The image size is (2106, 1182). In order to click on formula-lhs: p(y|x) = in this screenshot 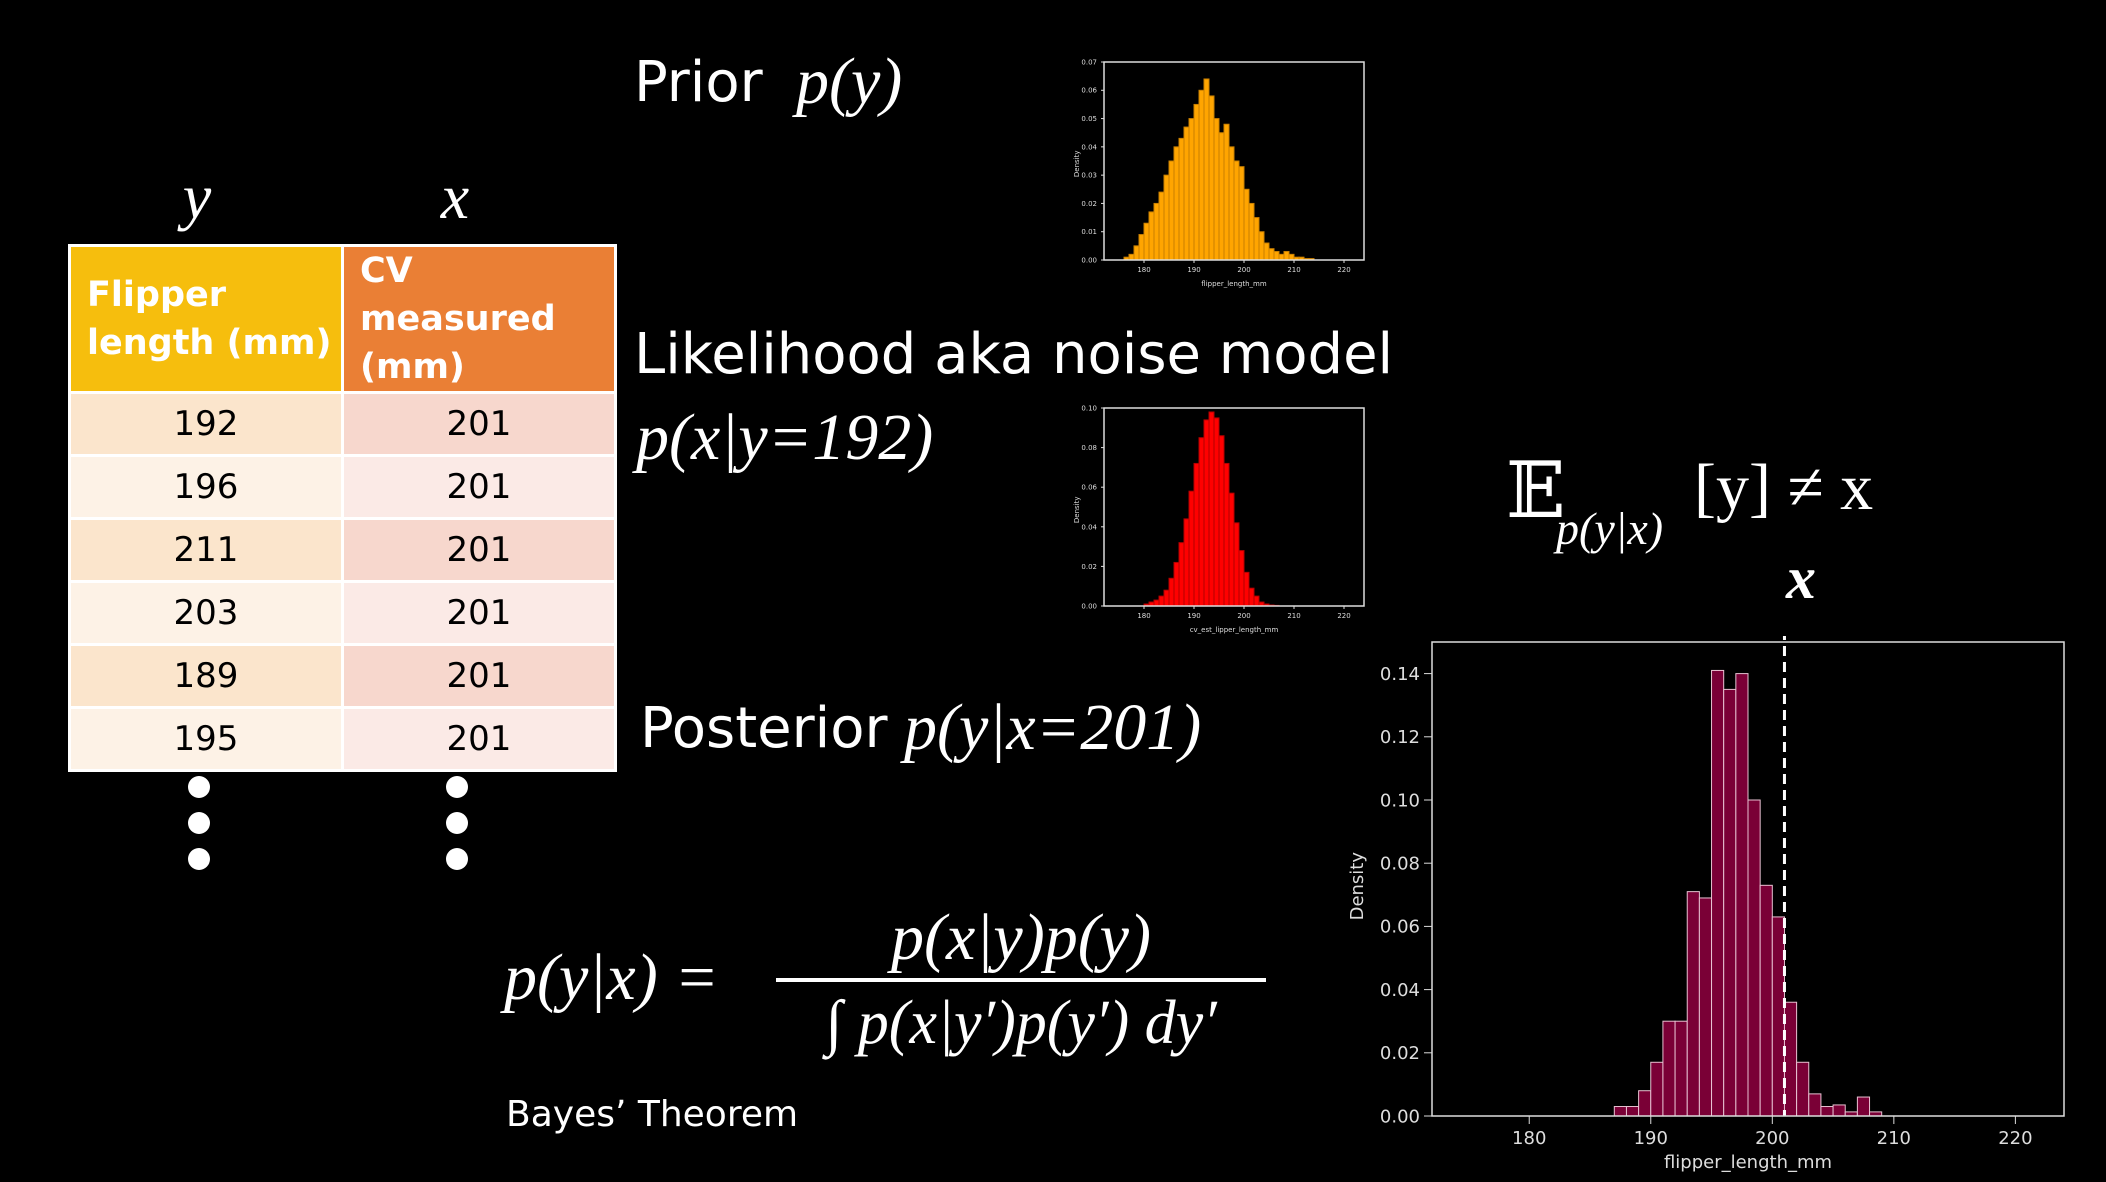, I will do `click(611, 977)`.